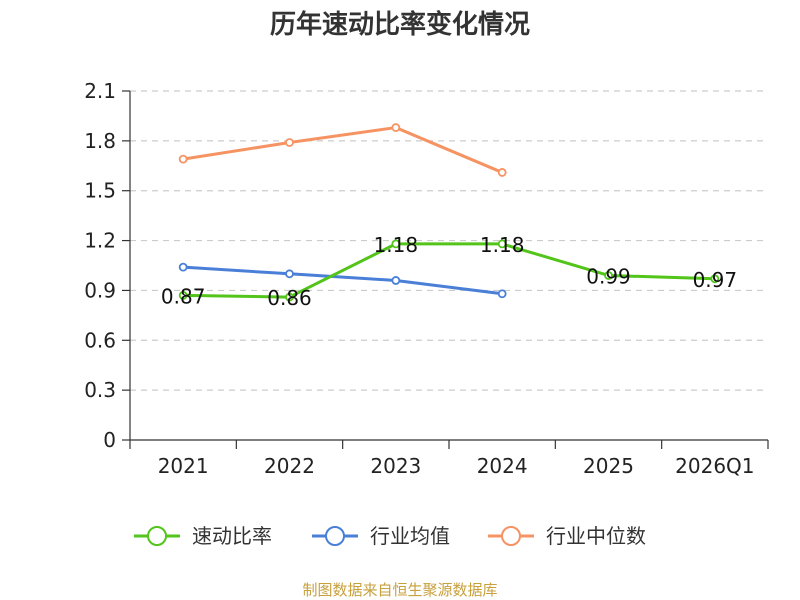  What do you see at coordinates (107, 265) in the screenshot?
I see `y-axis-ticks: 0 0.3 0.6 0.9 1.2 1.5 1.8 2.1` at bounding box center [107, 265].